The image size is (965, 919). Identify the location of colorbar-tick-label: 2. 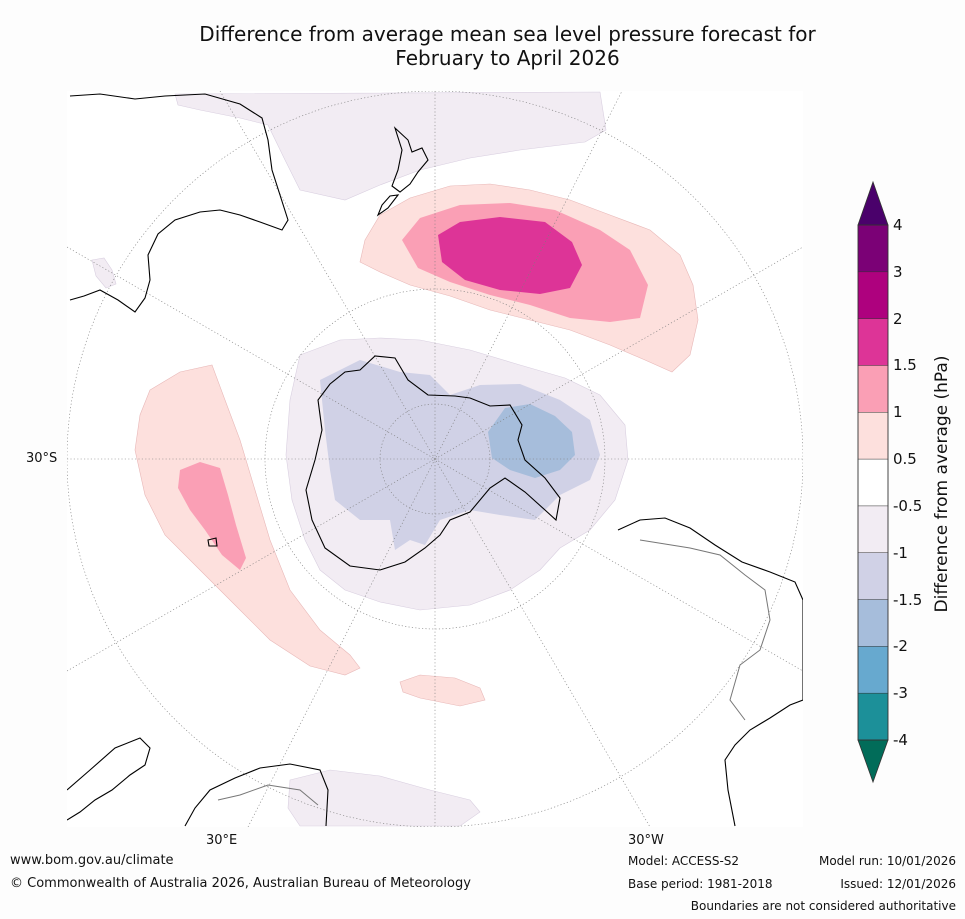
(898, 318).